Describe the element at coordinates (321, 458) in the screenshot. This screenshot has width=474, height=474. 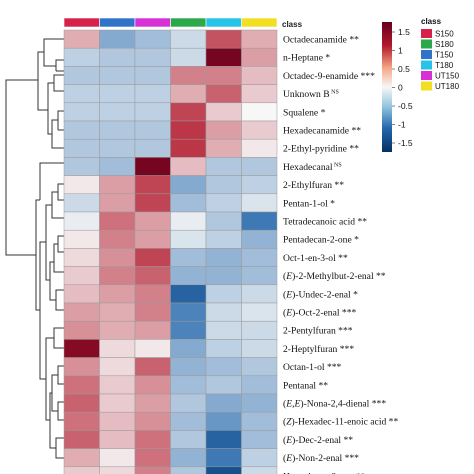
I see `row-label: (E)-Non-2-enal ***` at that location.